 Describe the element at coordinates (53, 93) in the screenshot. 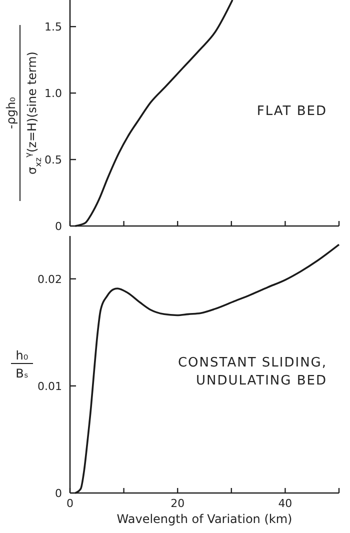

I see `y-tick-label: 1.0` at that location.